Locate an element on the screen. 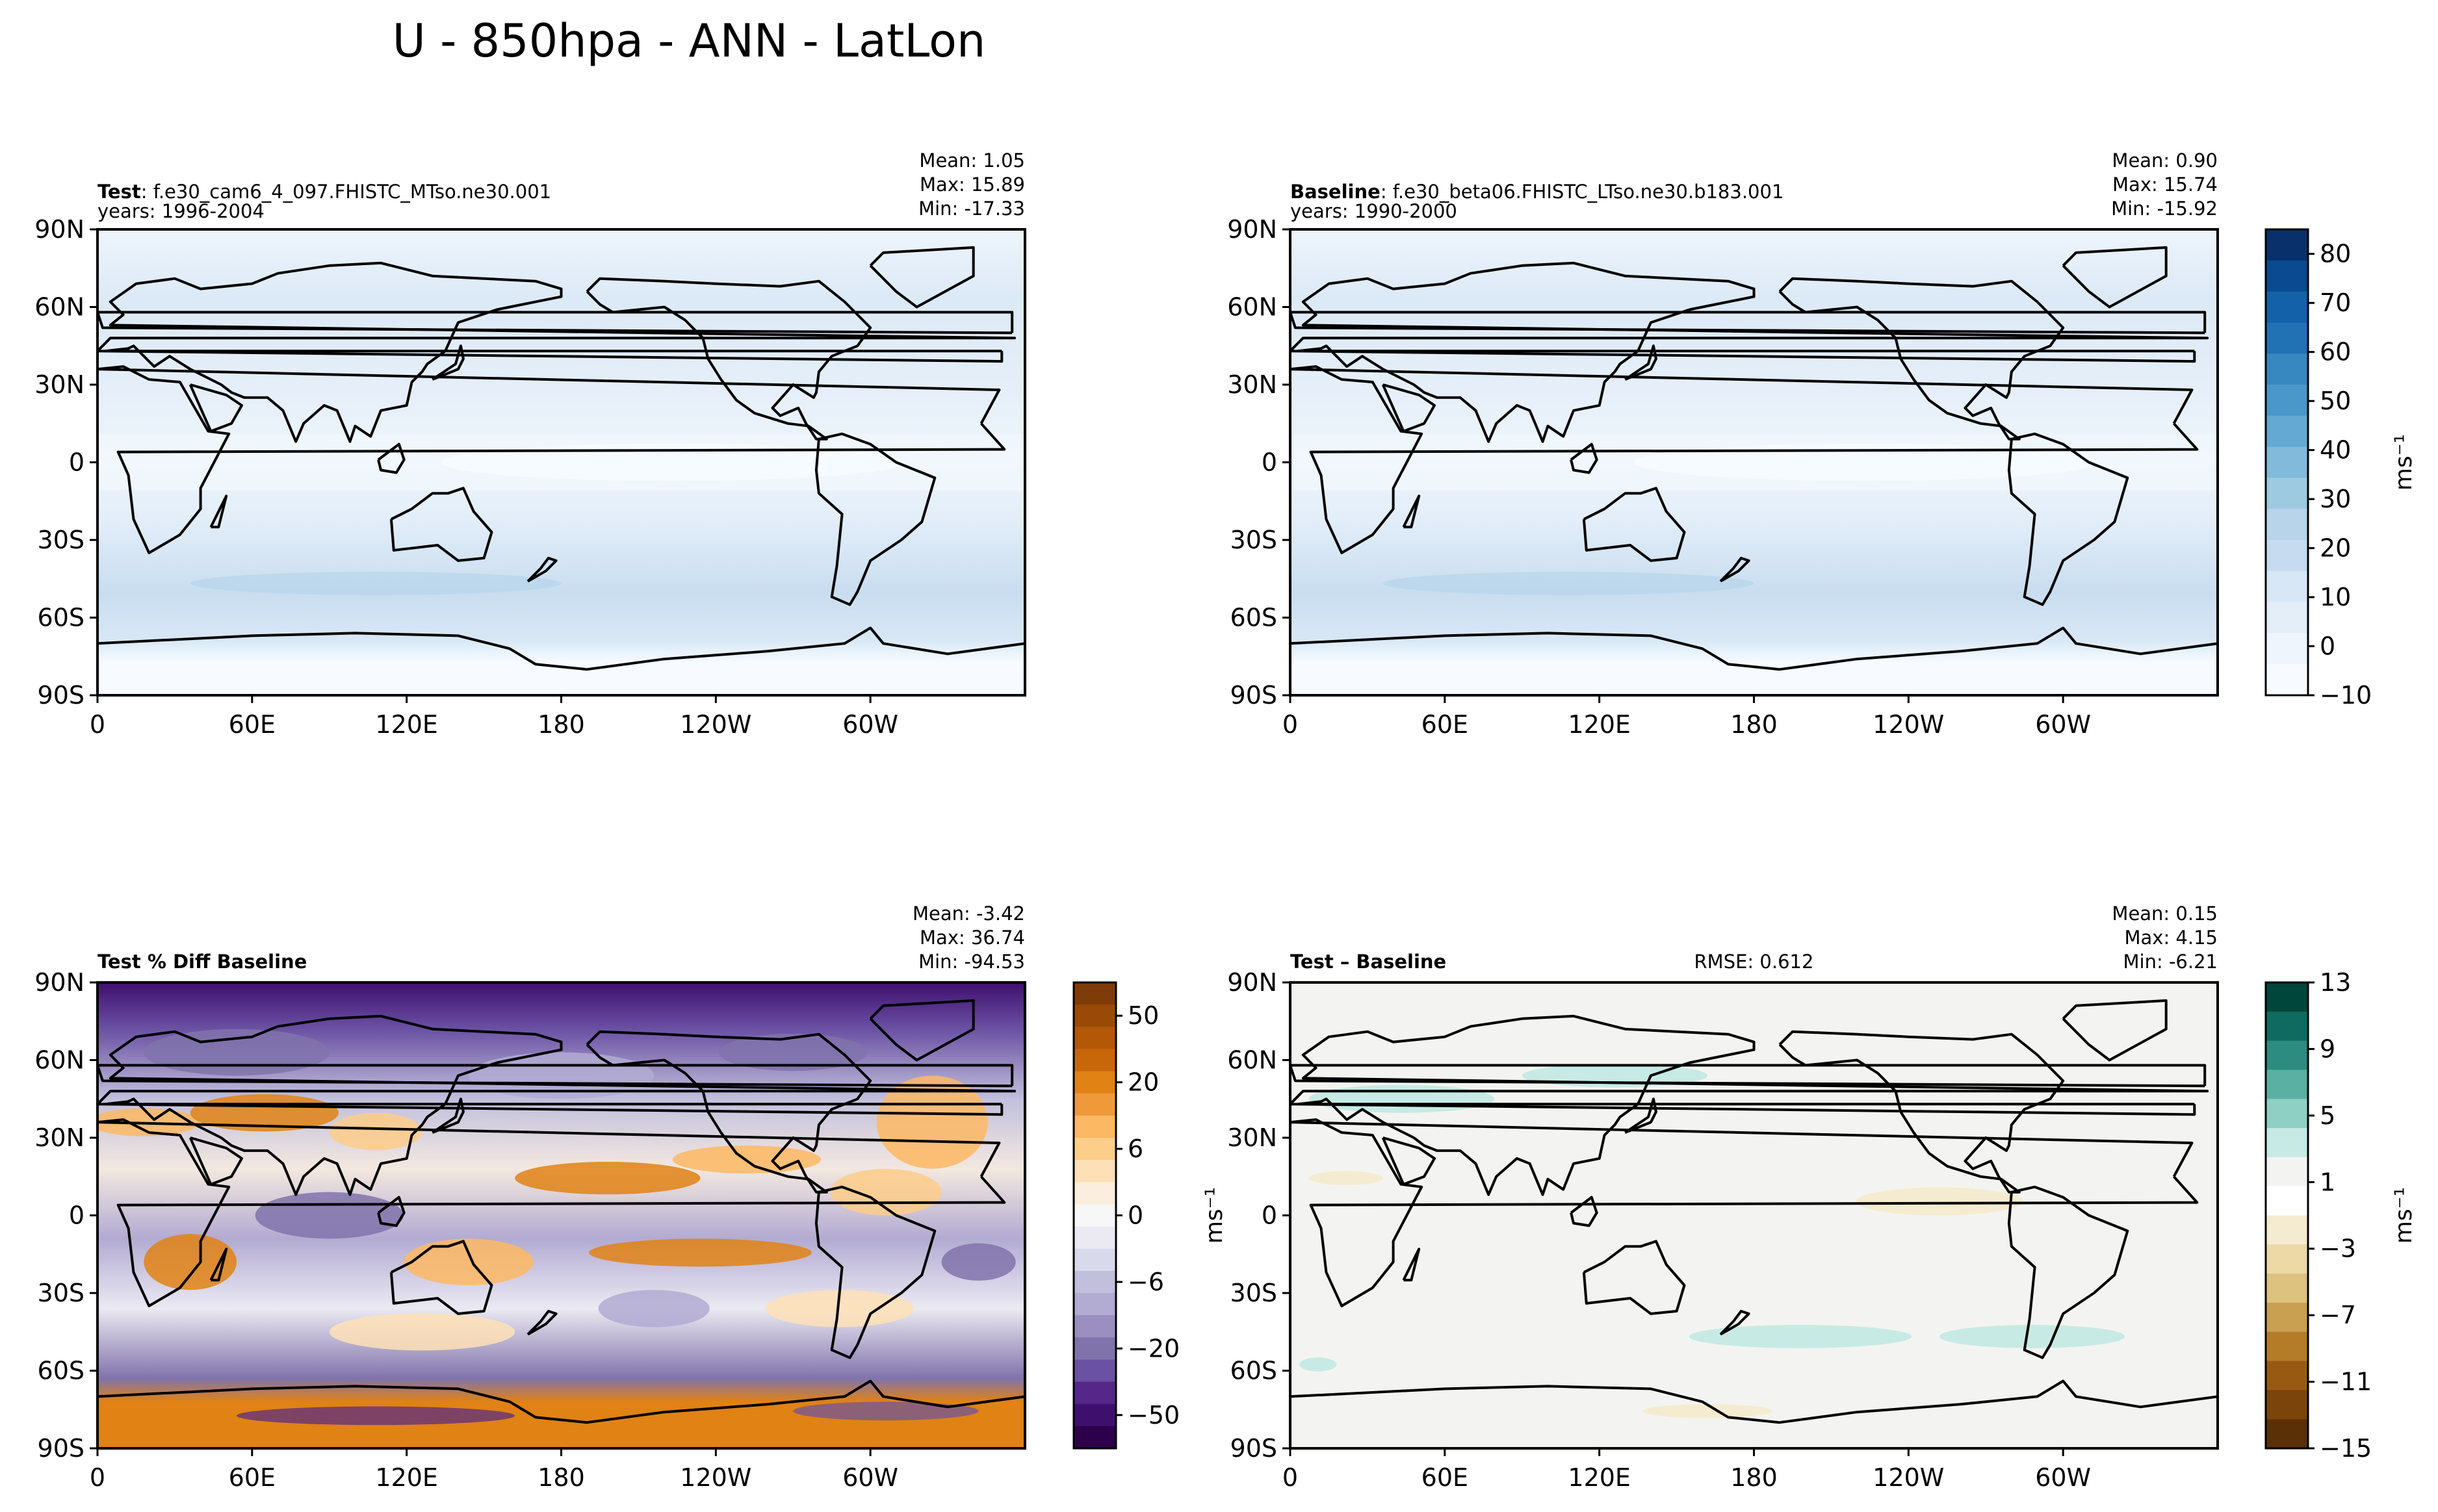 The width and height of the screenshot is (2438, 1512). colorbar-tick-label: −11 is located at coordinates (2346, 1382).